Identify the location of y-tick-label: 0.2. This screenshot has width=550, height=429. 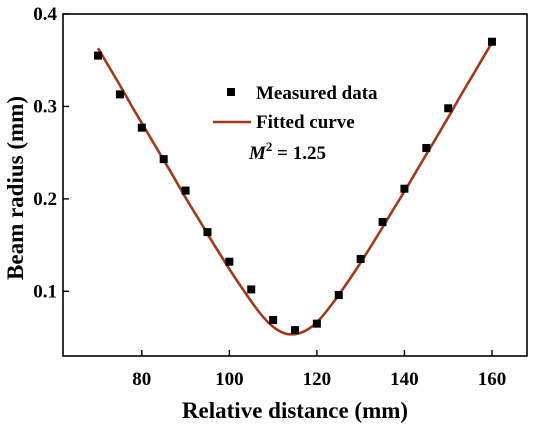
(45, 199).